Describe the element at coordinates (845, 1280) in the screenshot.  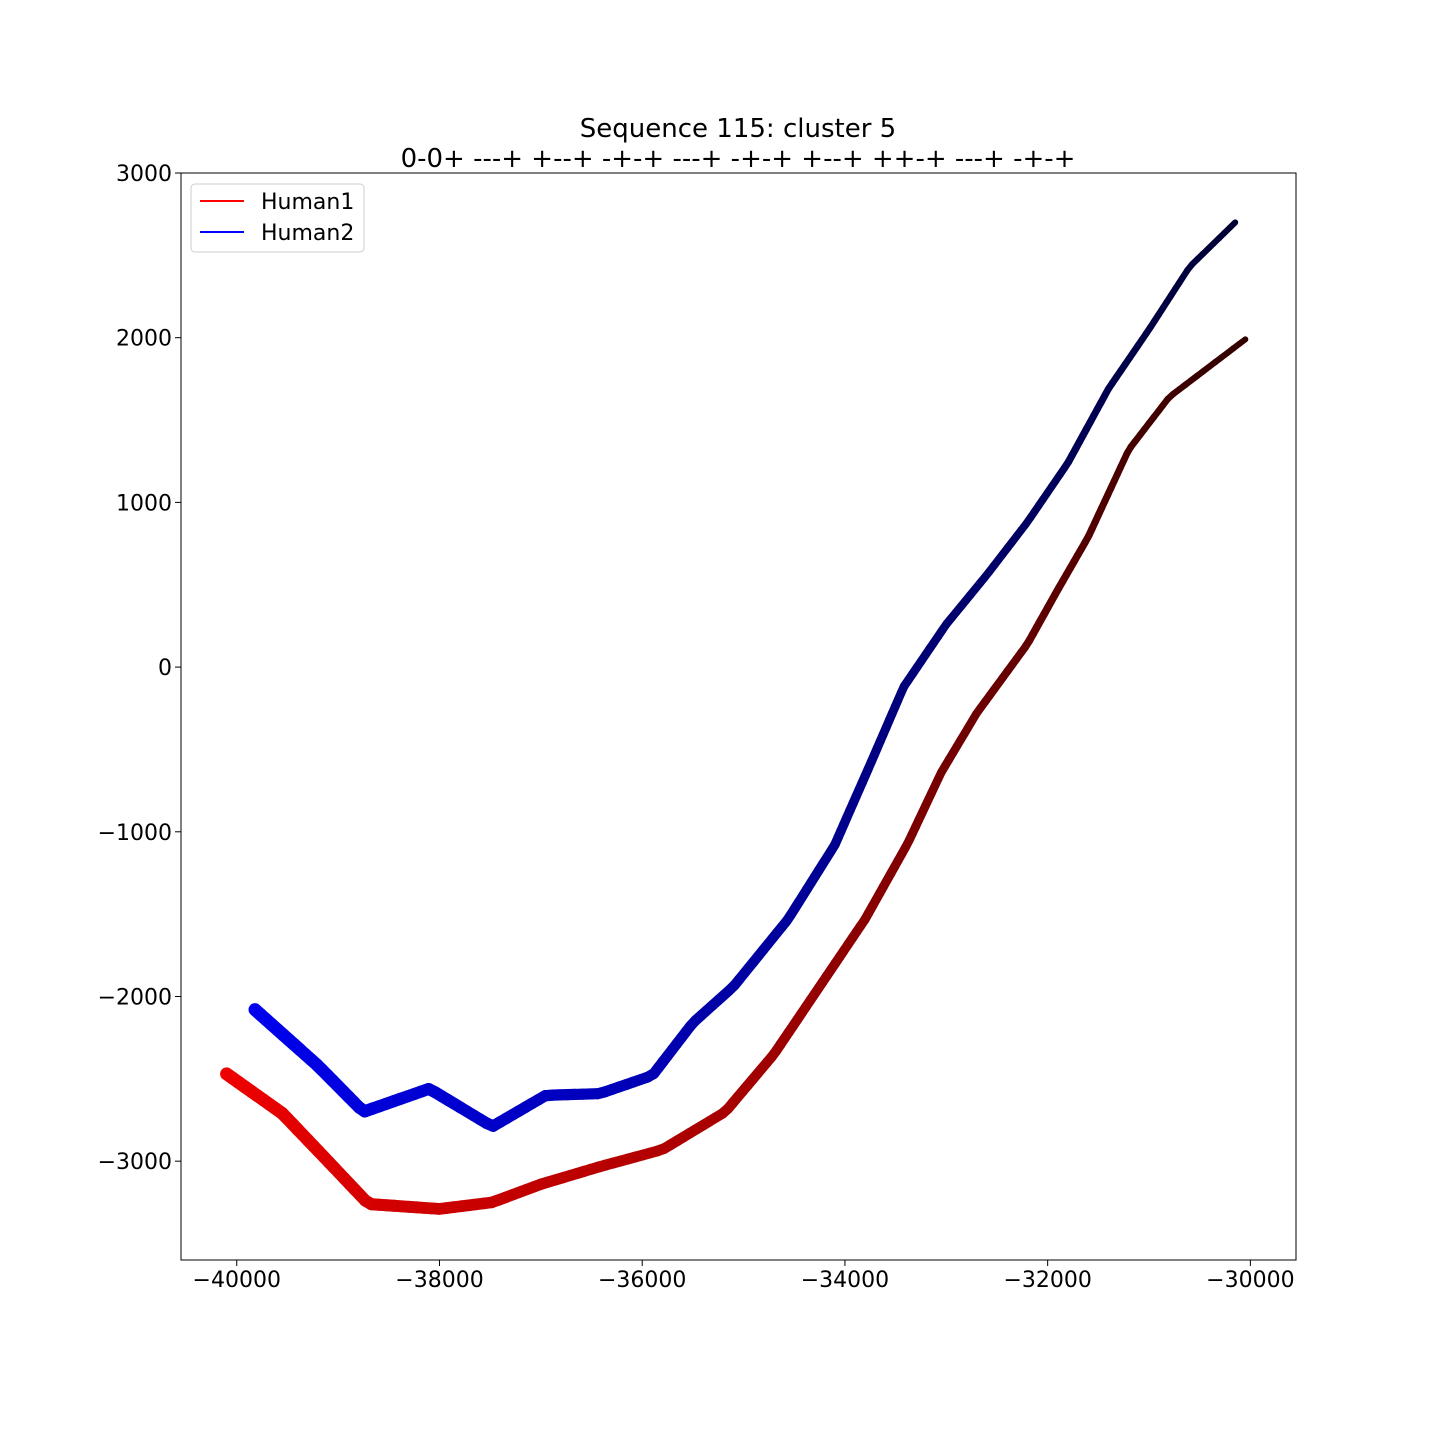
I see `x-tick-label: −34000` at that location.